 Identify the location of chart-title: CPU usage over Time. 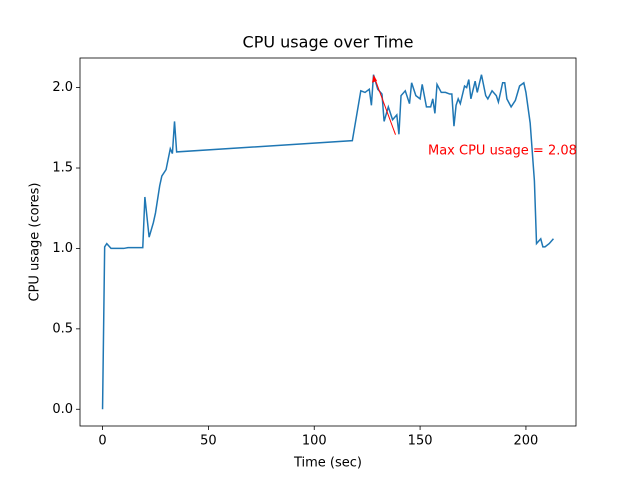
(328, 42).